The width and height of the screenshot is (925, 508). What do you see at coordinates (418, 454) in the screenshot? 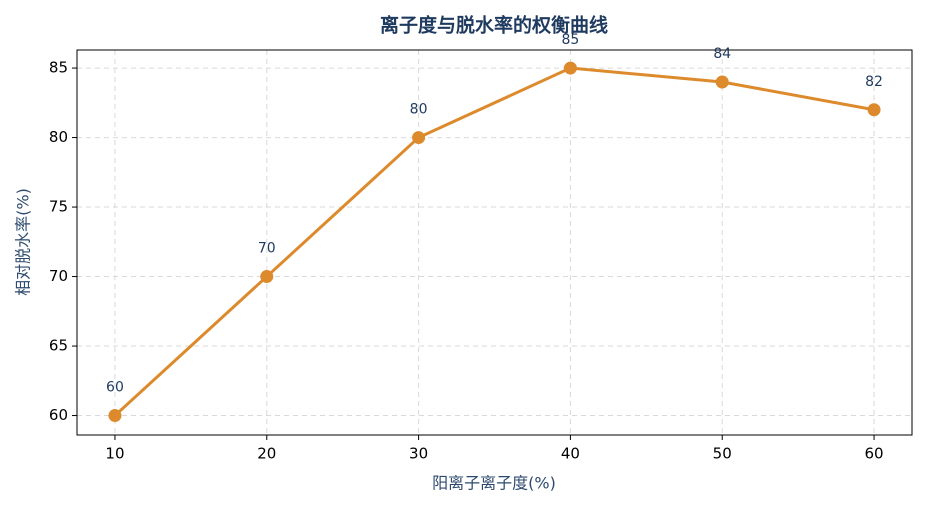
I see `x-tick-label: 30` at bounding box center [418, 454].